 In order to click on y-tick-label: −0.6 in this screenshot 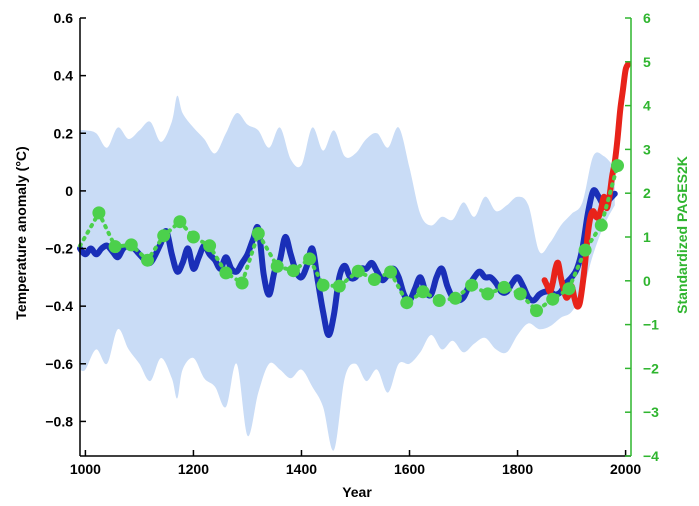, I will do `click(59, 364)`.